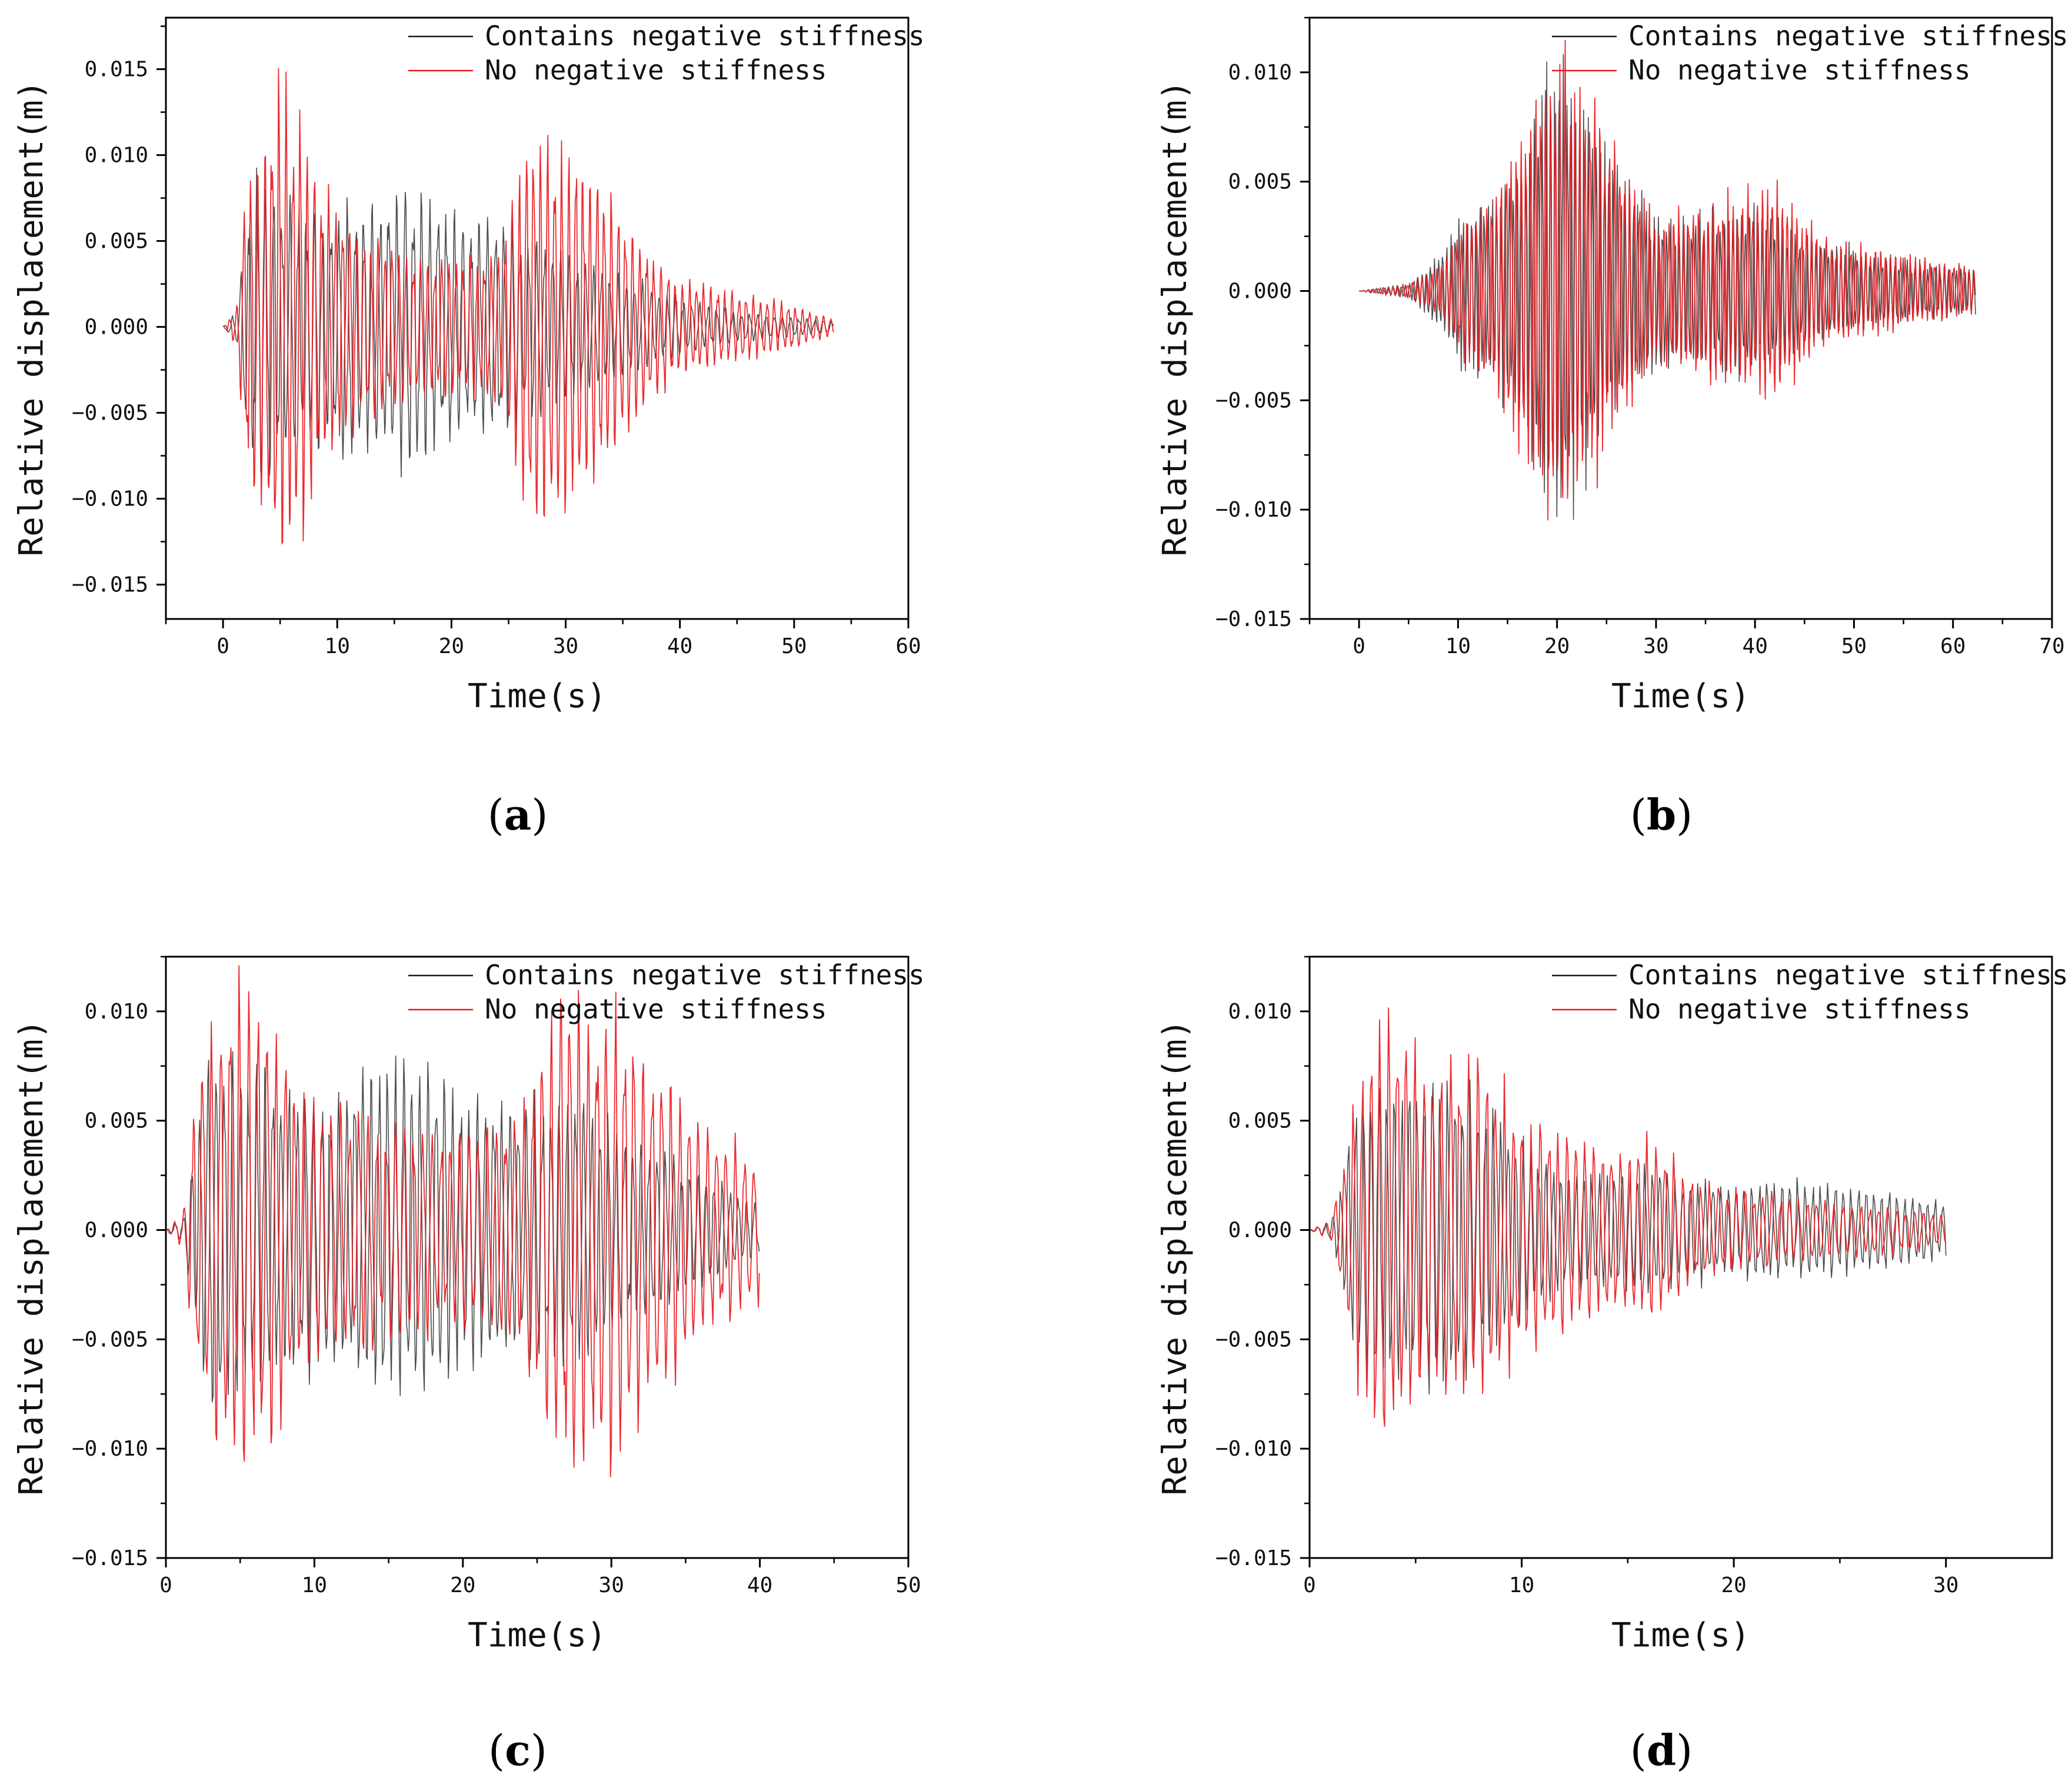 The image size is (2072, 1781). What do you see at coordinates (518, 815) in the screenshot?
I see `panel-caption: (a)` at bounding box center [518, 815].